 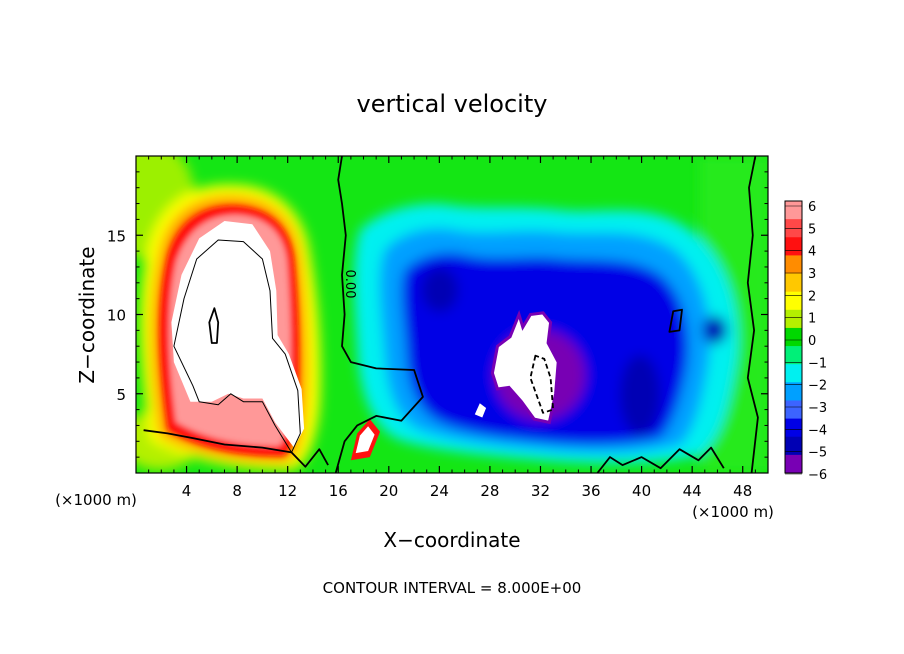 I want to click on x-unit-right: (×1000 m), so click(x=733, y=512).